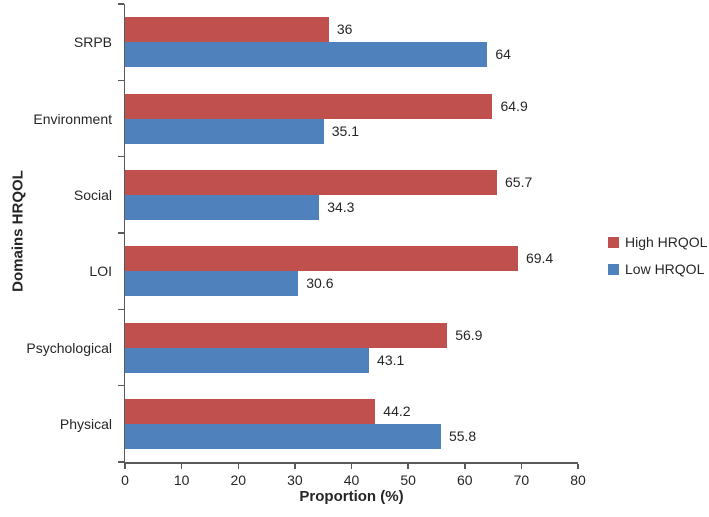 This screenshot has width=709, height=517. I want to click on bar-value-label: 64.9, so click(514, 105).